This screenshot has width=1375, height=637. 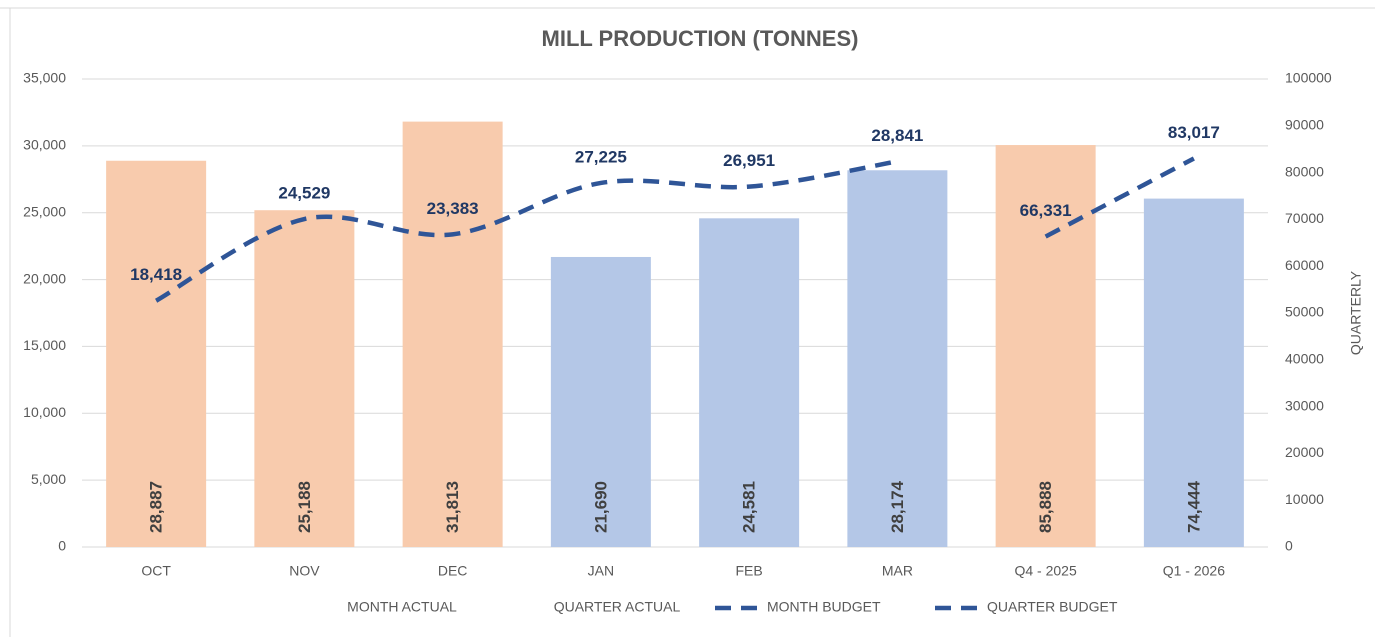 What do you see at coordinates (824, 607) in the screenshot?
I see `legend-label: MONTH BUDGET` at bounding box center [824, 607].